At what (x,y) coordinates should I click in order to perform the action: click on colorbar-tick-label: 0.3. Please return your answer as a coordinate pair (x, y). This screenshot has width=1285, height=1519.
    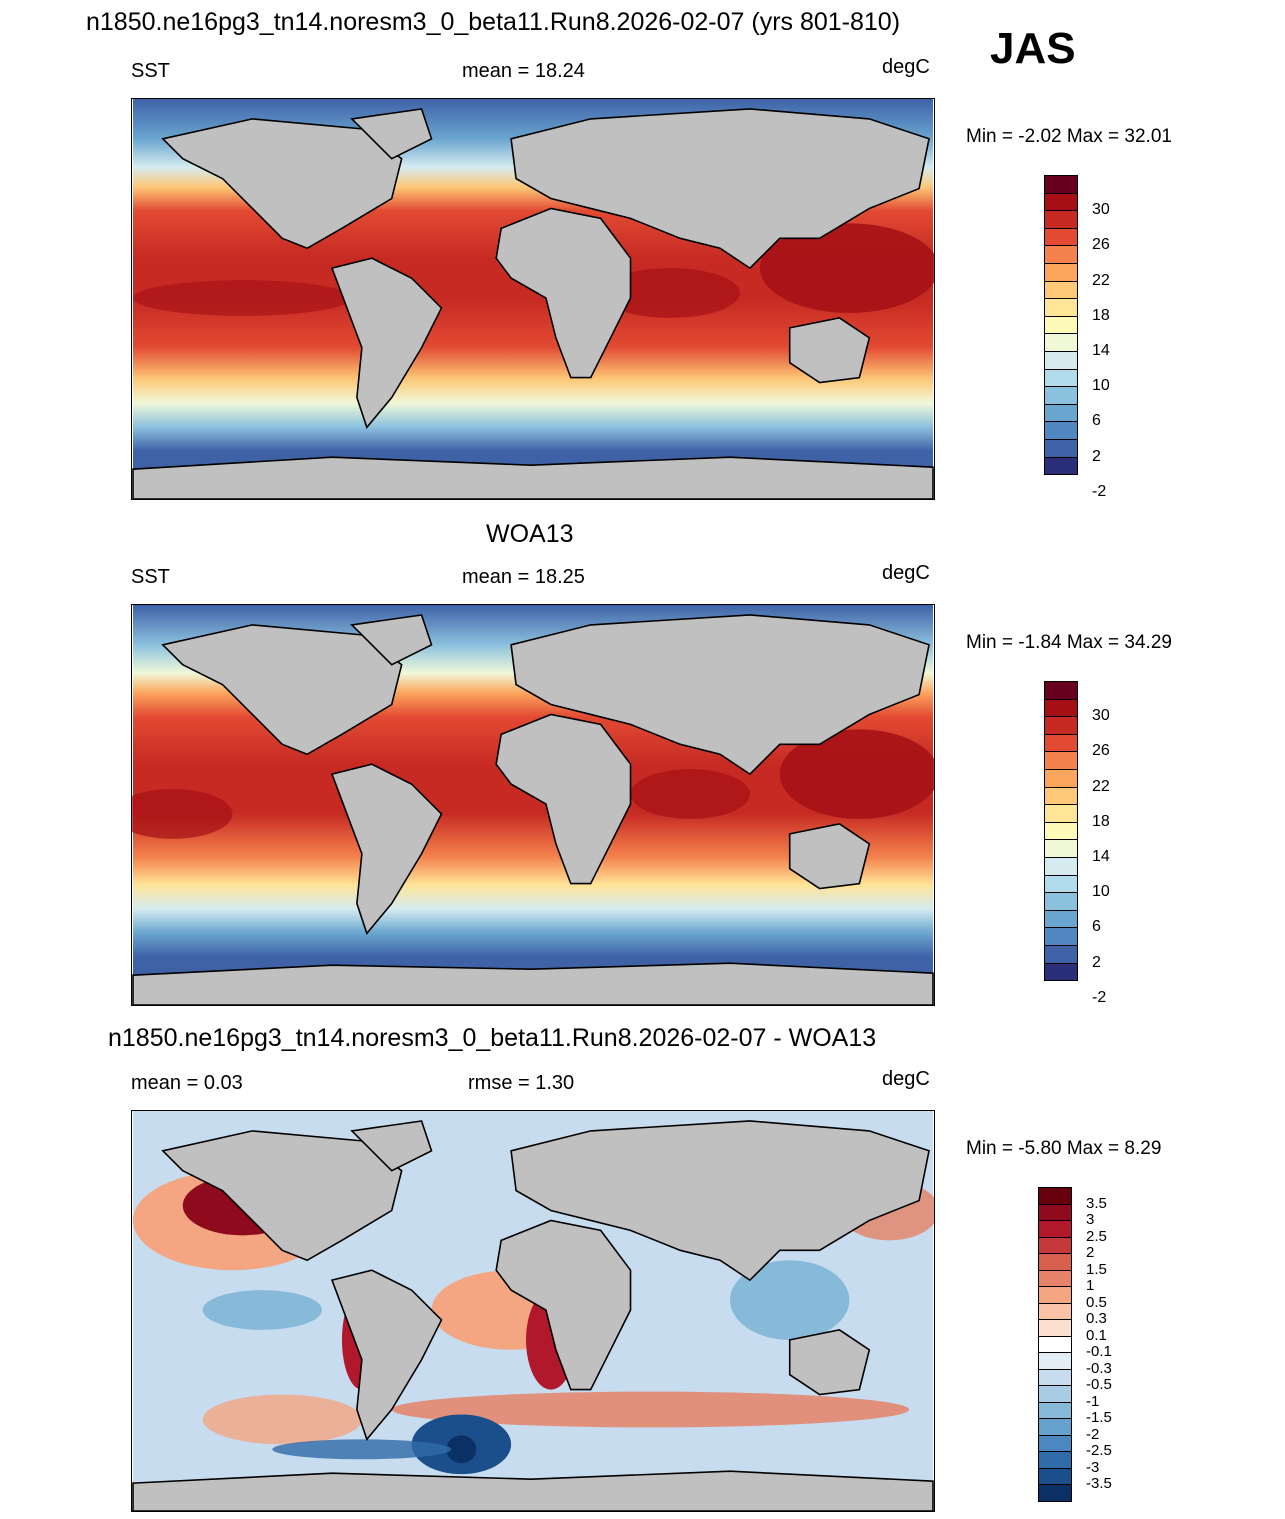
    Looking at the image, I should click on (1096, 1318).